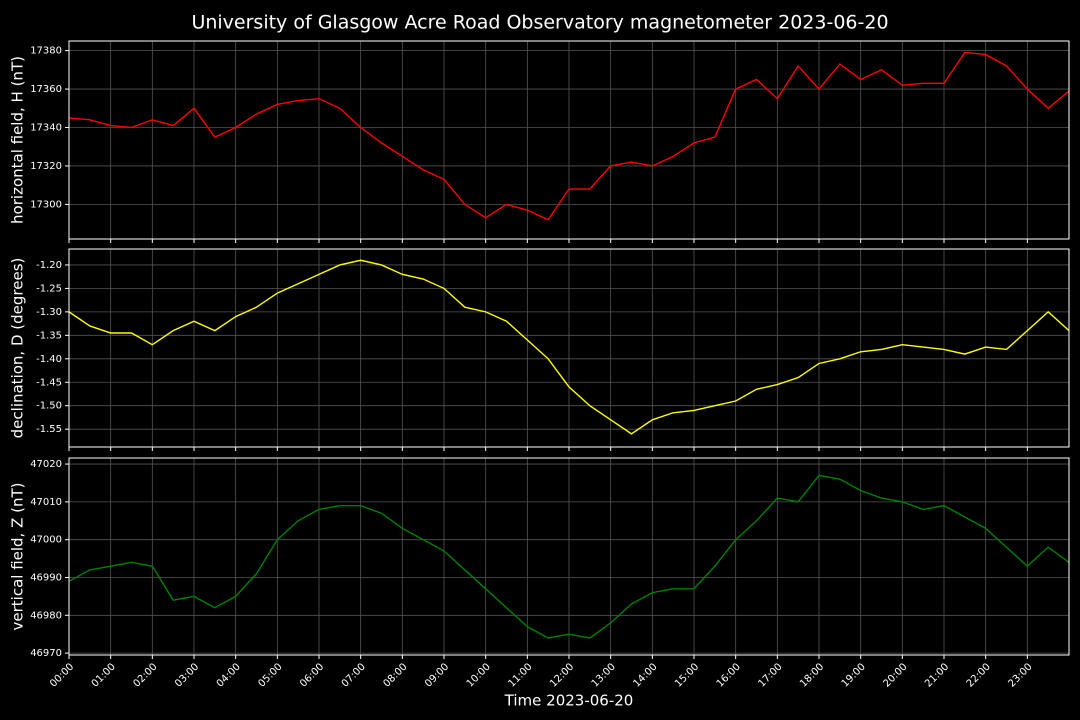 The image size is (1080, 720). What do you see at coordinates (62, 675) in the screenshot?
I see `x-tick-label: 00:00` at bounding box center [62, 675].